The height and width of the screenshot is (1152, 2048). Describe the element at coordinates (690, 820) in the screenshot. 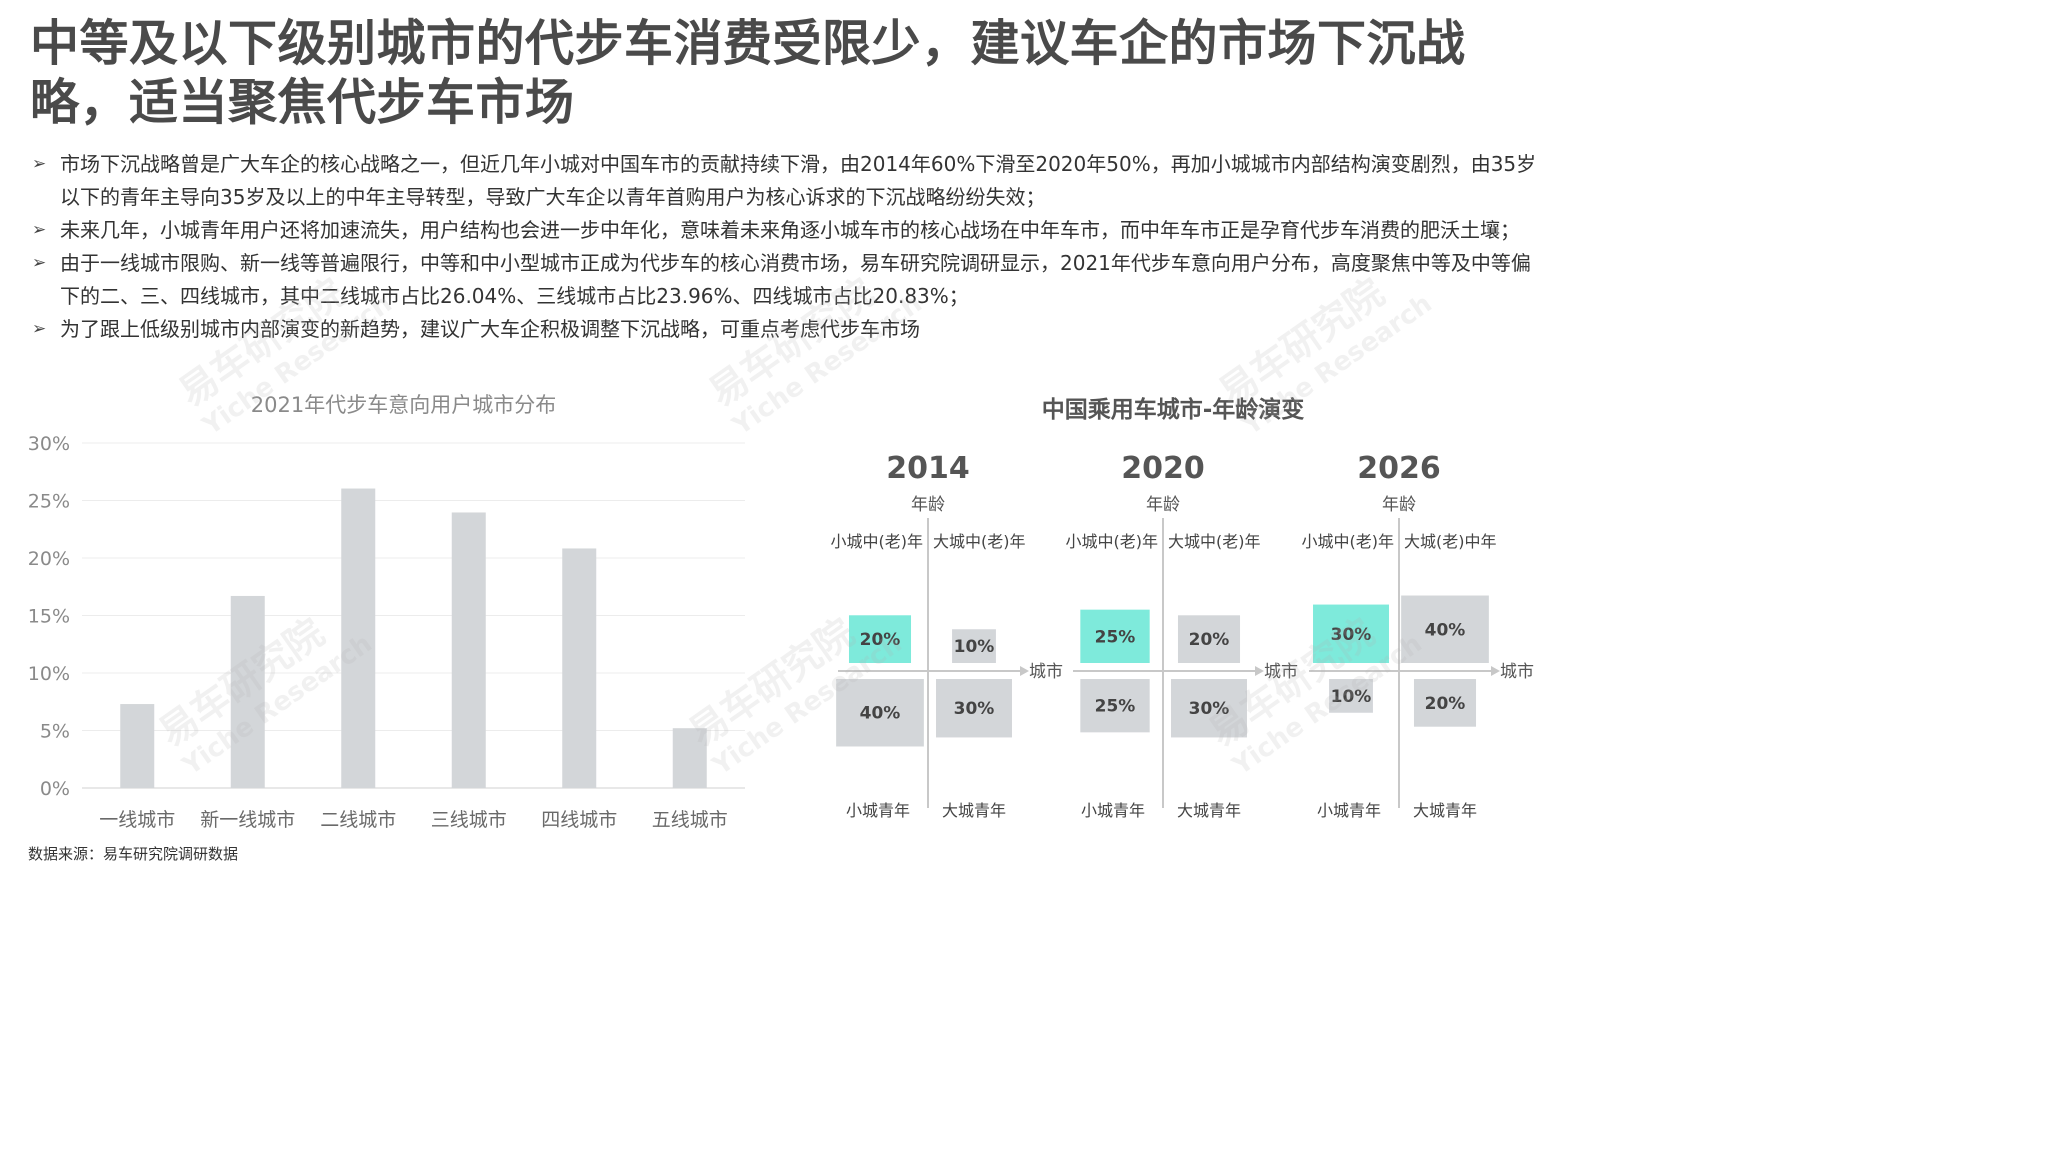

I see `x-tick-label: 五线城市` at that location.